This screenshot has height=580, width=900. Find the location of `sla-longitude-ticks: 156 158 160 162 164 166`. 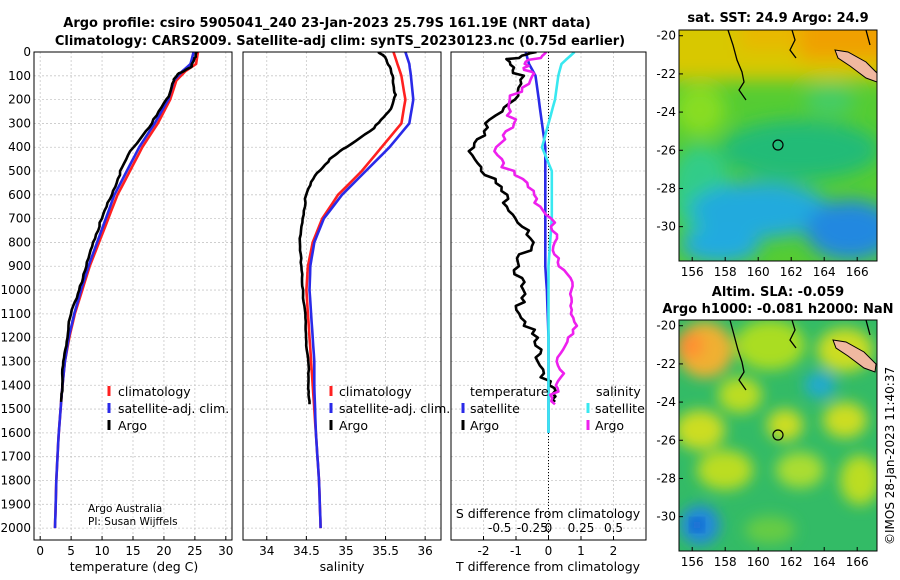

sla-longitude-ticks: 156 158 160 162 164 166 is located at coordinates (775, 558).